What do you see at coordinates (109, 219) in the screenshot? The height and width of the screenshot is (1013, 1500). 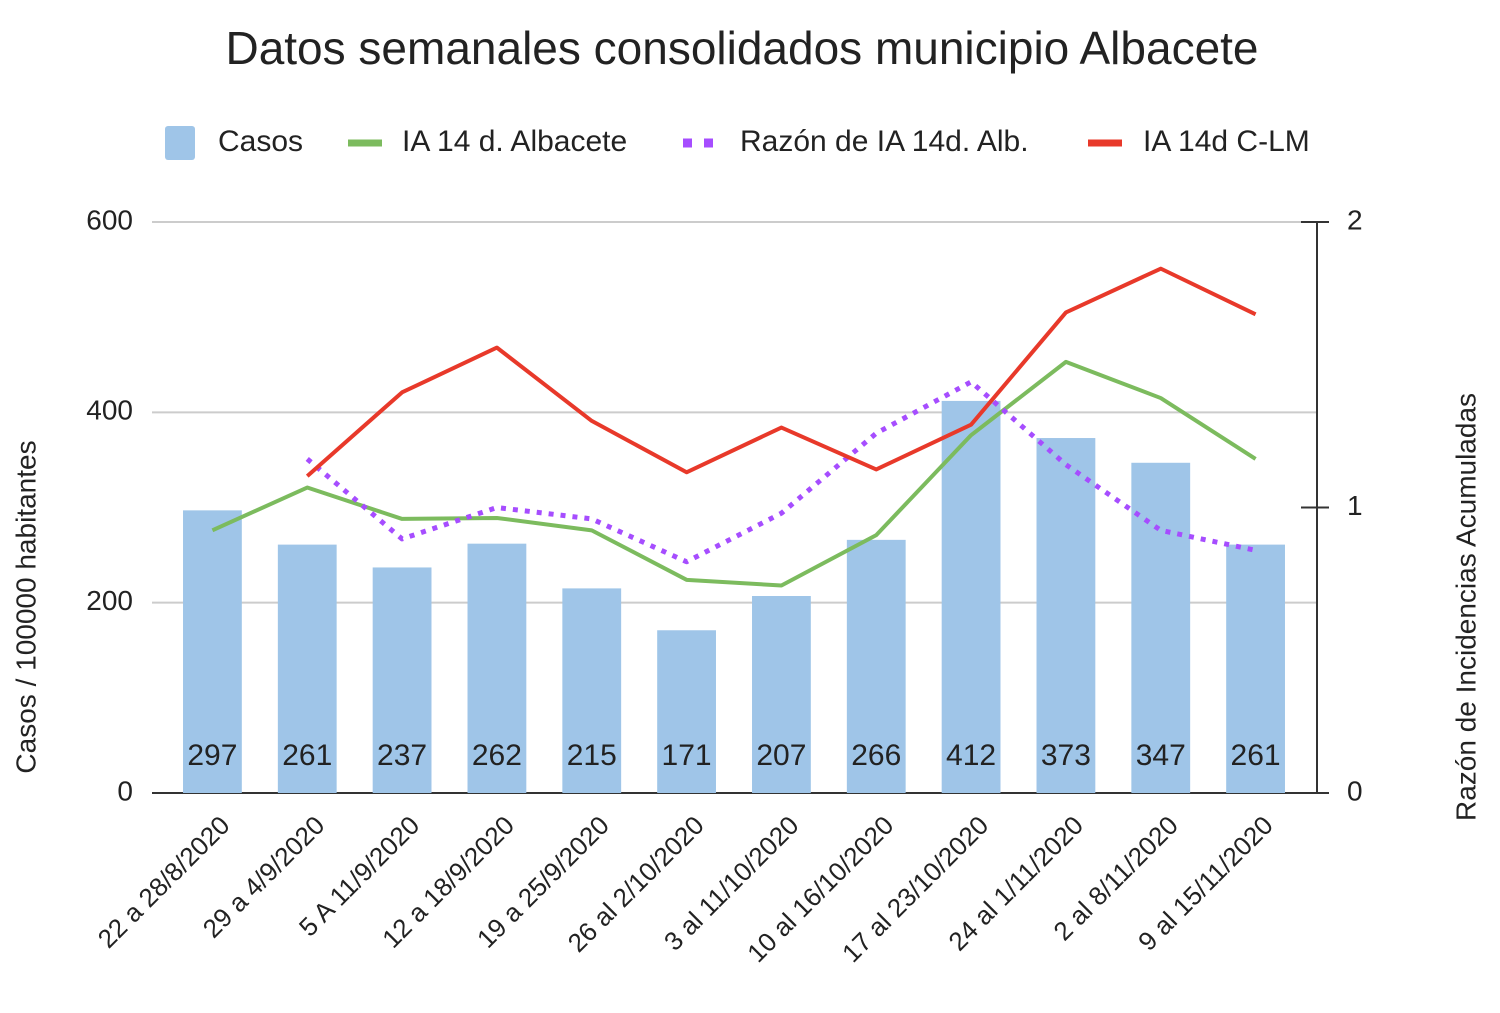 I see `y-tick-label: 600` at bounding box center [109, 219].